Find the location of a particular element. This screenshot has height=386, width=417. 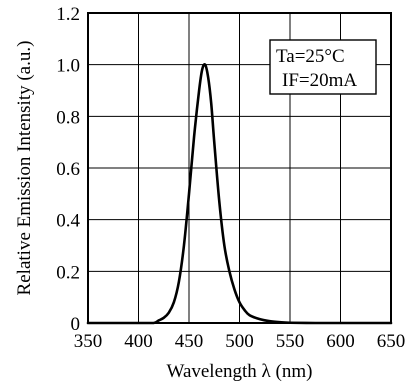

x-axis-title: Wavelength λ (nm) is located at coordinates (240, 371).